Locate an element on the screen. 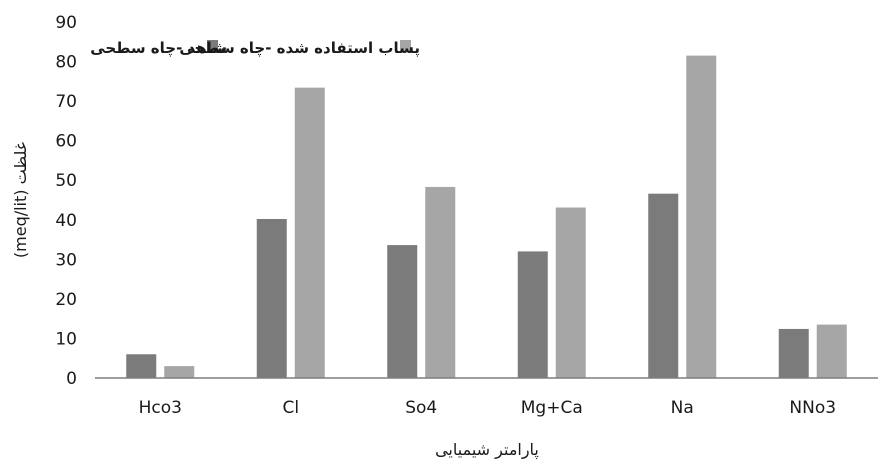 The image size is (888, 463). y-axis-ticks: 0 10 20 30 40 50 60 70 80 90 is located at coordinates (66, 201).